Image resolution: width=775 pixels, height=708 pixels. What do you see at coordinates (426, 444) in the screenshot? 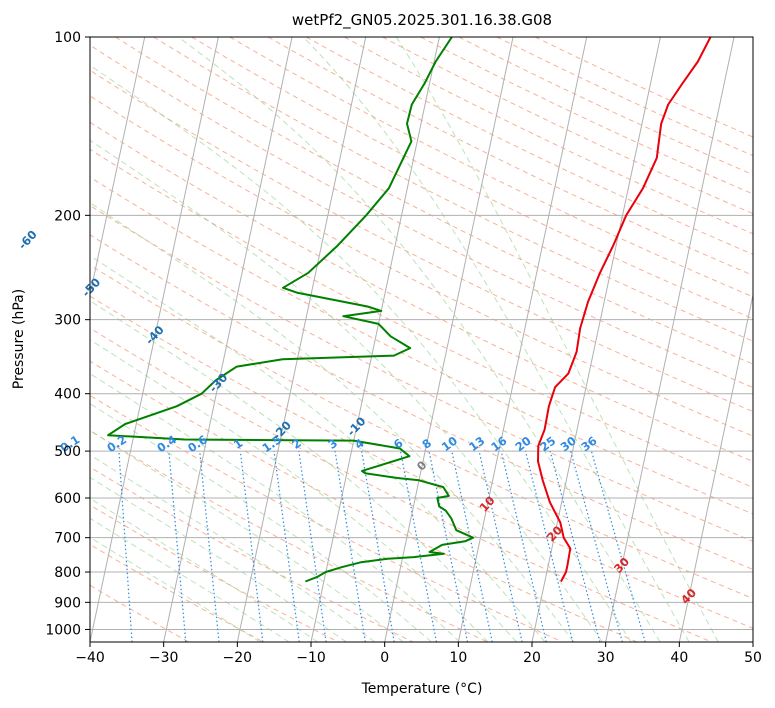
I see `mixing-ratio-label: 8` at bounding box center [426, 444].